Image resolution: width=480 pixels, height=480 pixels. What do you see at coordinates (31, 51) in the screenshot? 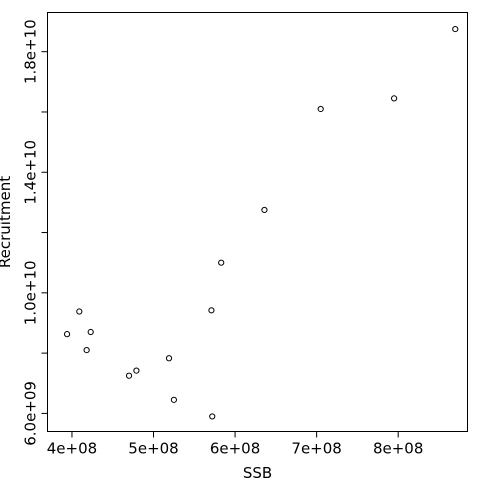
I see `y-tick-label: 1.8e+10` at bounding box center [31, 51].